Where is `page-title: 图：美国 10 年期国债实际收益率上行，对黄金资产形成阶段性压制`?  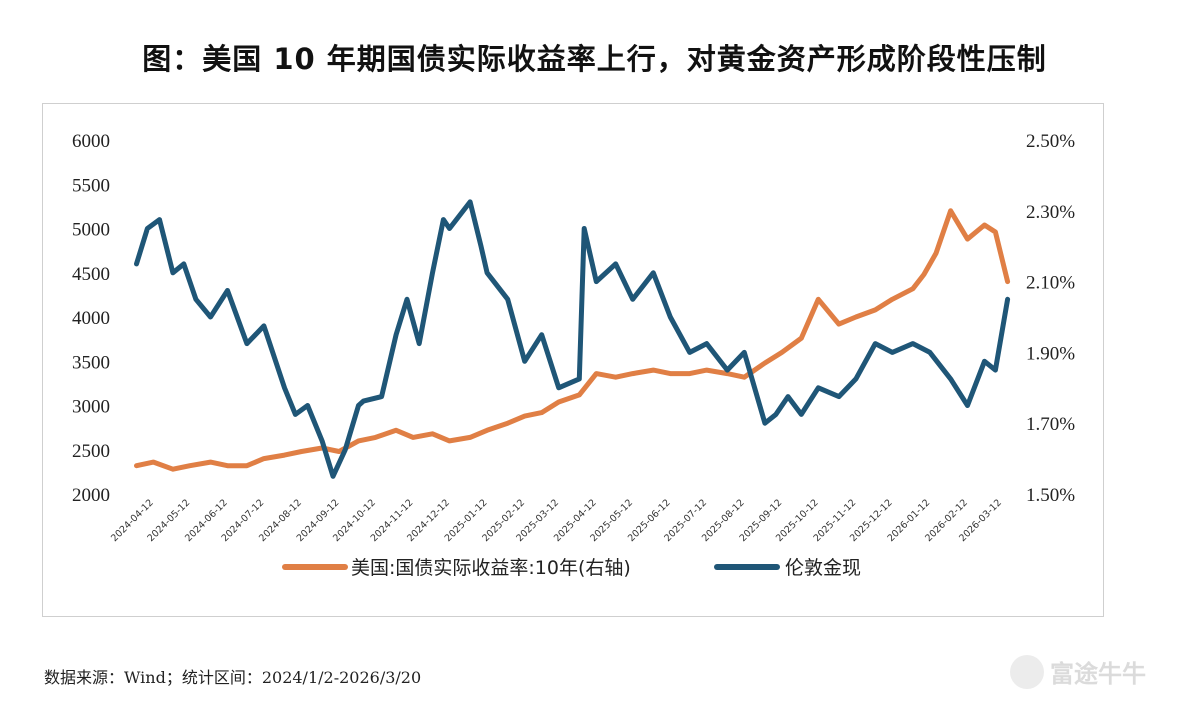
page-title: 图：美国 10 年期国债实际收益率上行，对黄金资产形成阶段性压制 is located at coordinates (594, 59).